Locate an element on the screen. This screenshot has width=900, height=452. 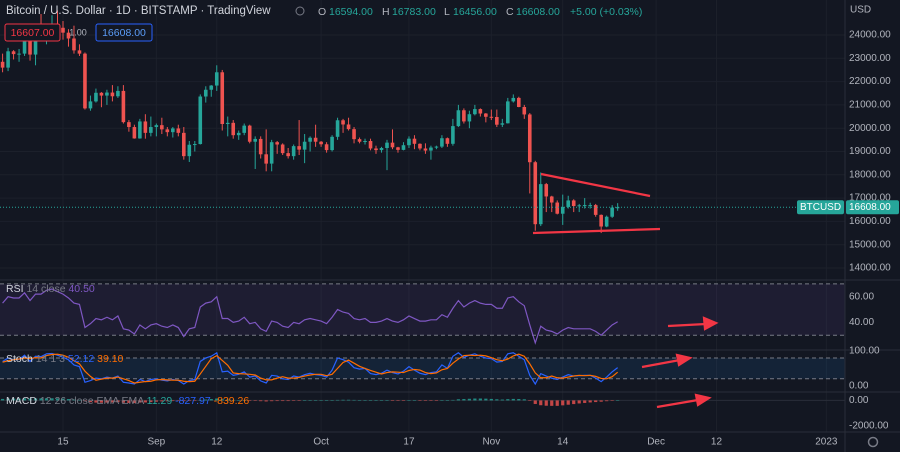
ohlc-value: 16608.00 is located at coordinates (538, 12).